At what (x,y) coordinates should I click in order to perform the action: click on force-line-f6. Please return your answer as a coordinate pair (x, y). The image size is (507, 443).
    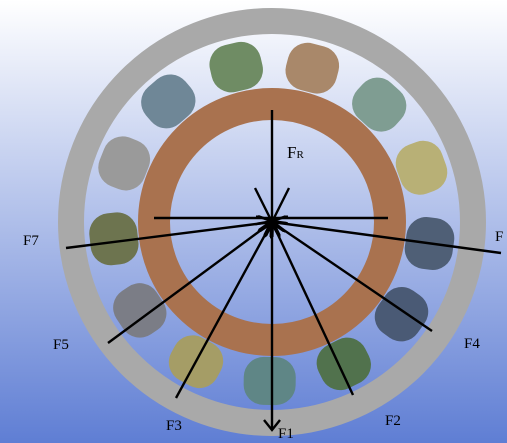
    Looking at the image, I should click on (387, 238).